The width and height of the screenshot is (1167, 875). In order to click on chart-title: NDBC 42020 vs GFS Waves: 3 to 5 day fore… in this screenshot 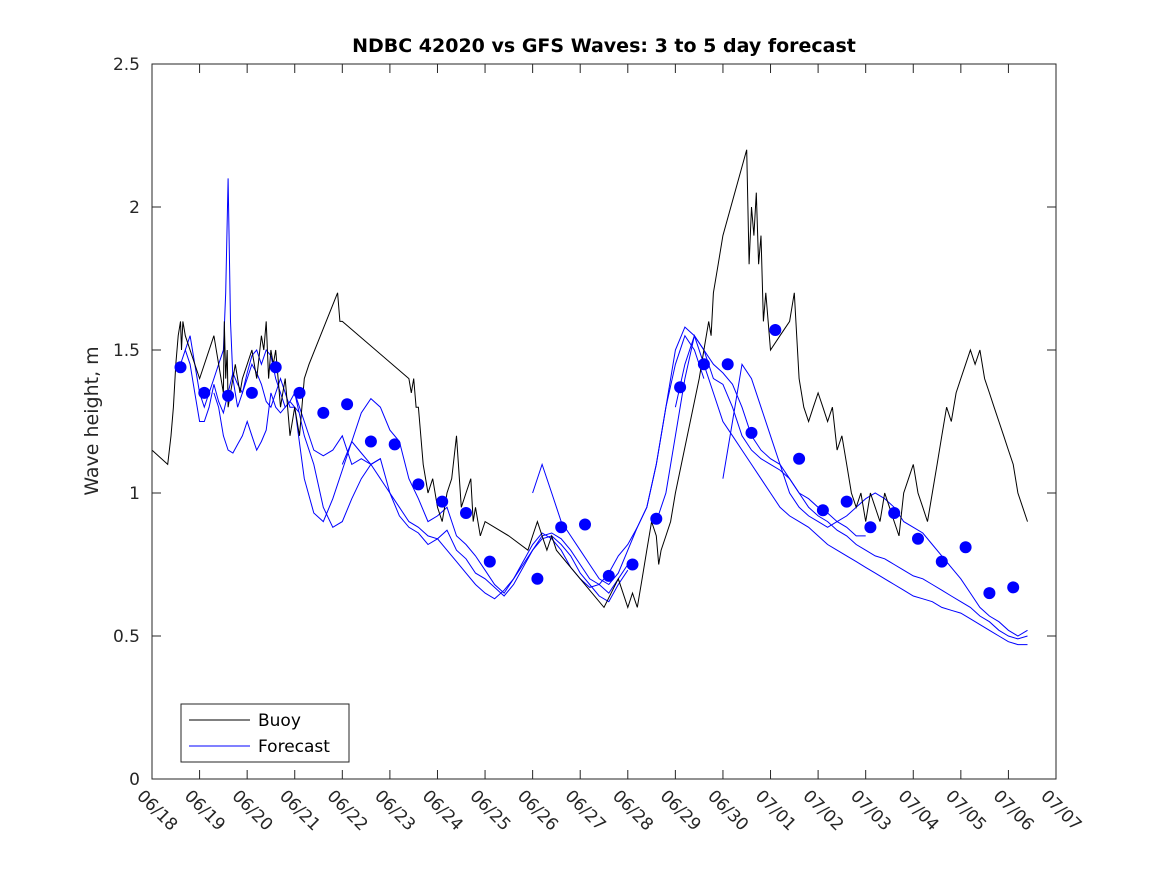, I will do `click(604, 46)`.